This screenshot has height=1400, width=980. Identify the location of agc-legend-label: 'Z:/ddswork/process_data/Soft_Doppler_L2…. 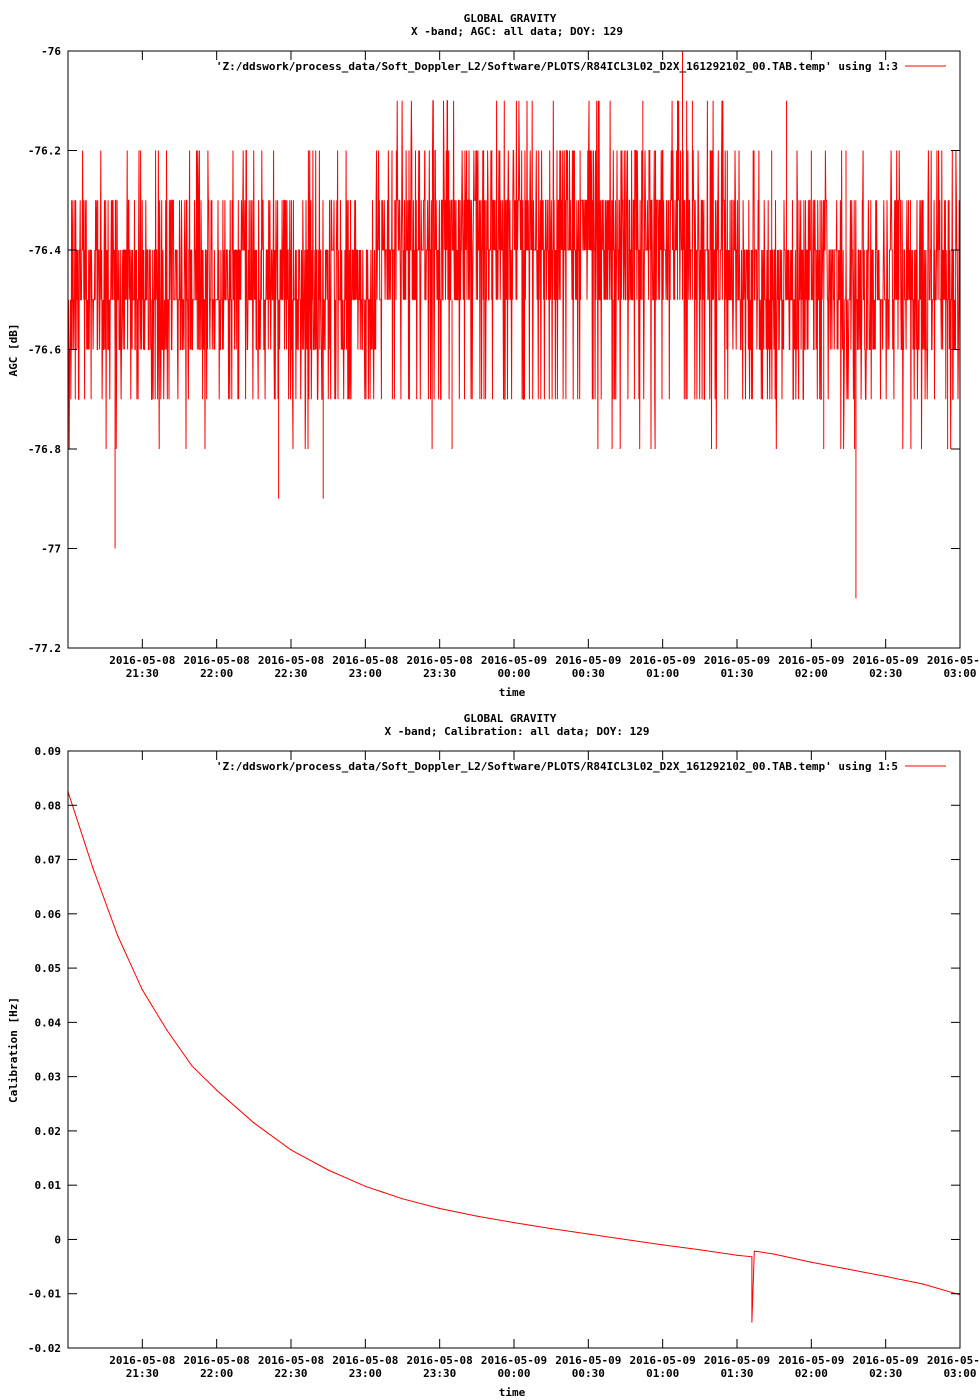
(557, 66).